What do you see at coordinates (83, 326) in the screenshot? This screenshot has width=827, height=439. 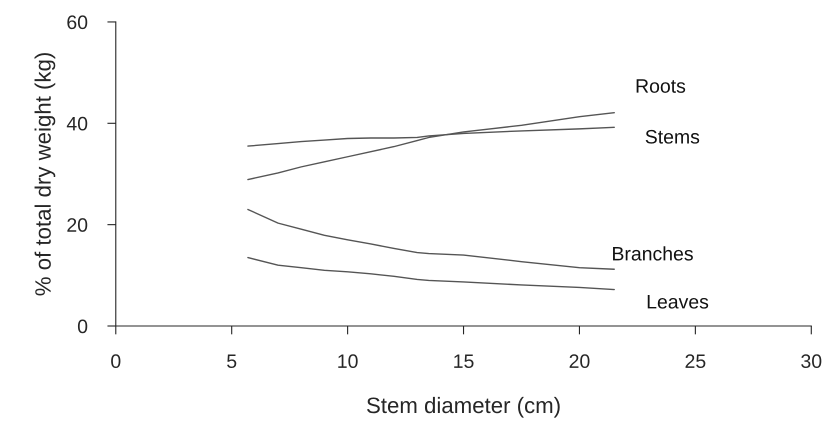 I see `y-tick-label: 0` at bounding box center [83, 326].